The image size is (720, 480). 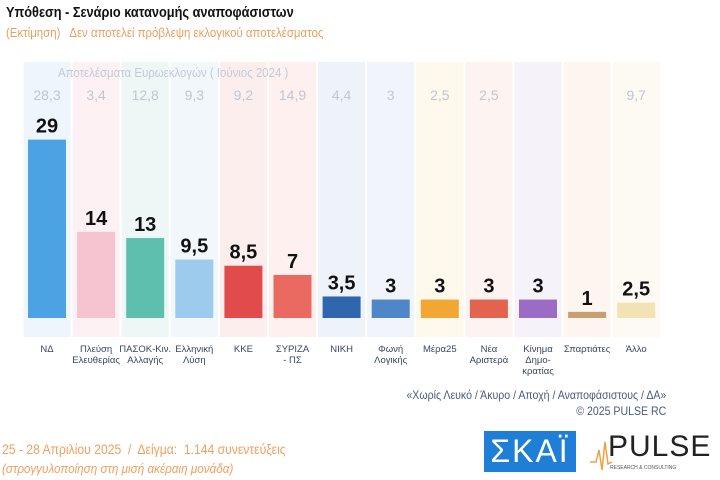 What do you see at coordinates (96, 360) in the screenshot?
I see `category-label: Ελευθερίας` at bounding box center [96, 360].